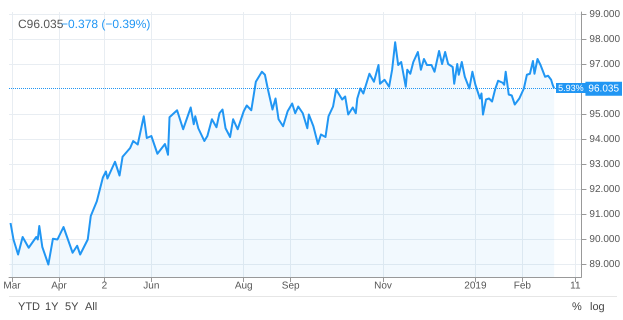 The image size is (623, 320). Describe the element at coordinates (243, 286) in the screenshot. I see `x-tick-label: Aug` at that location.